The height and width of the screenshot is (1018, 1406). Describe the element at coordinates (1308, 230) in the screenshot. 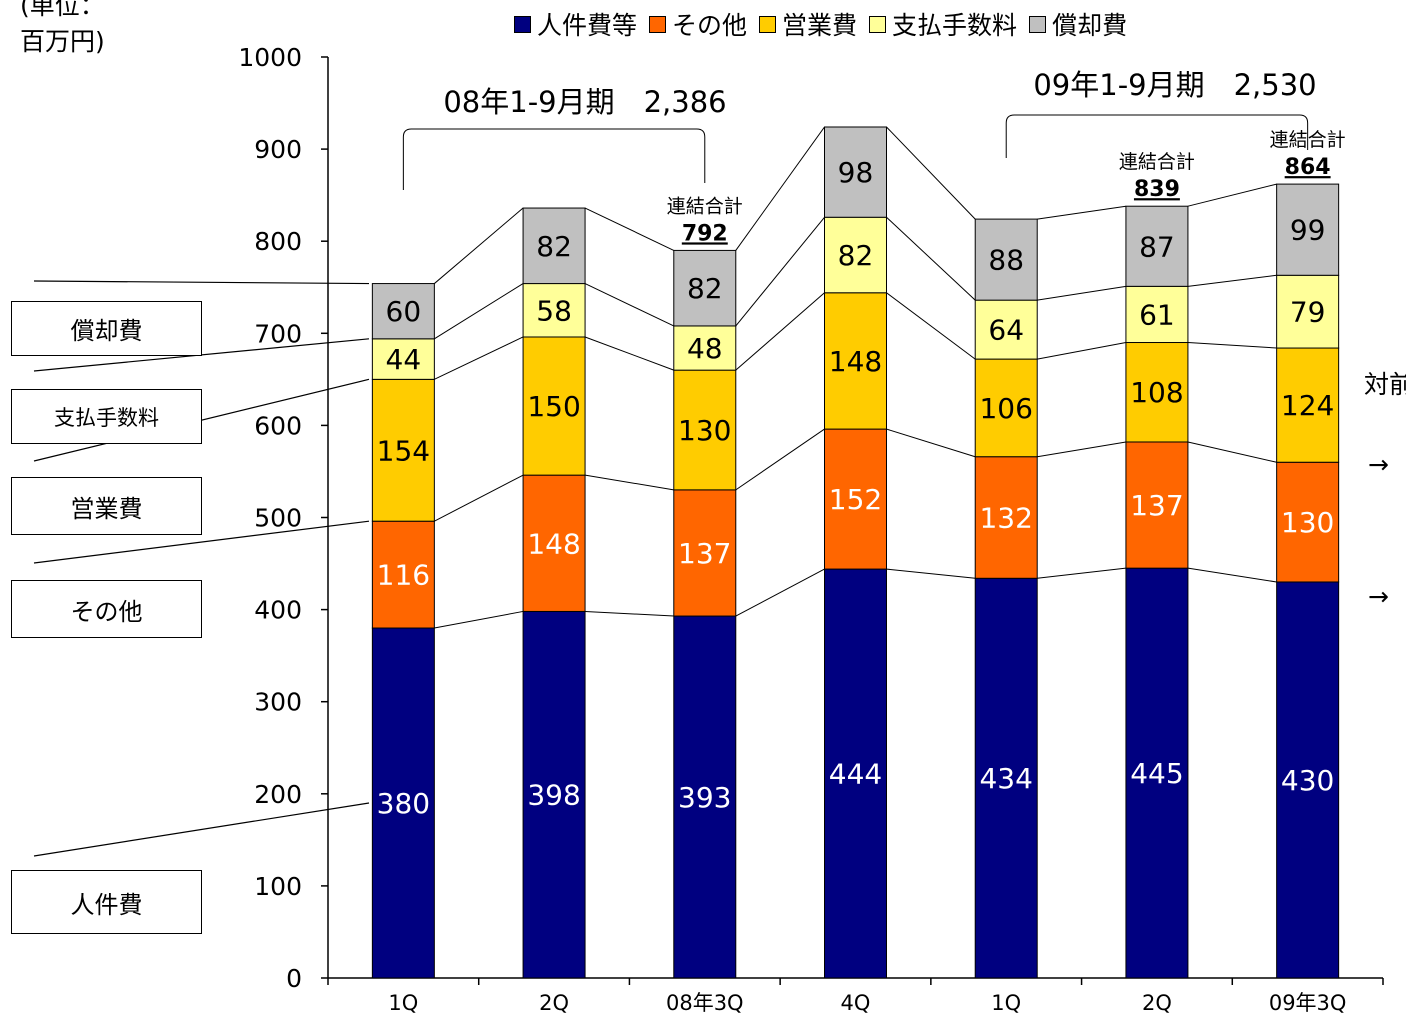

I see `bar-data-label: 99` at that location.